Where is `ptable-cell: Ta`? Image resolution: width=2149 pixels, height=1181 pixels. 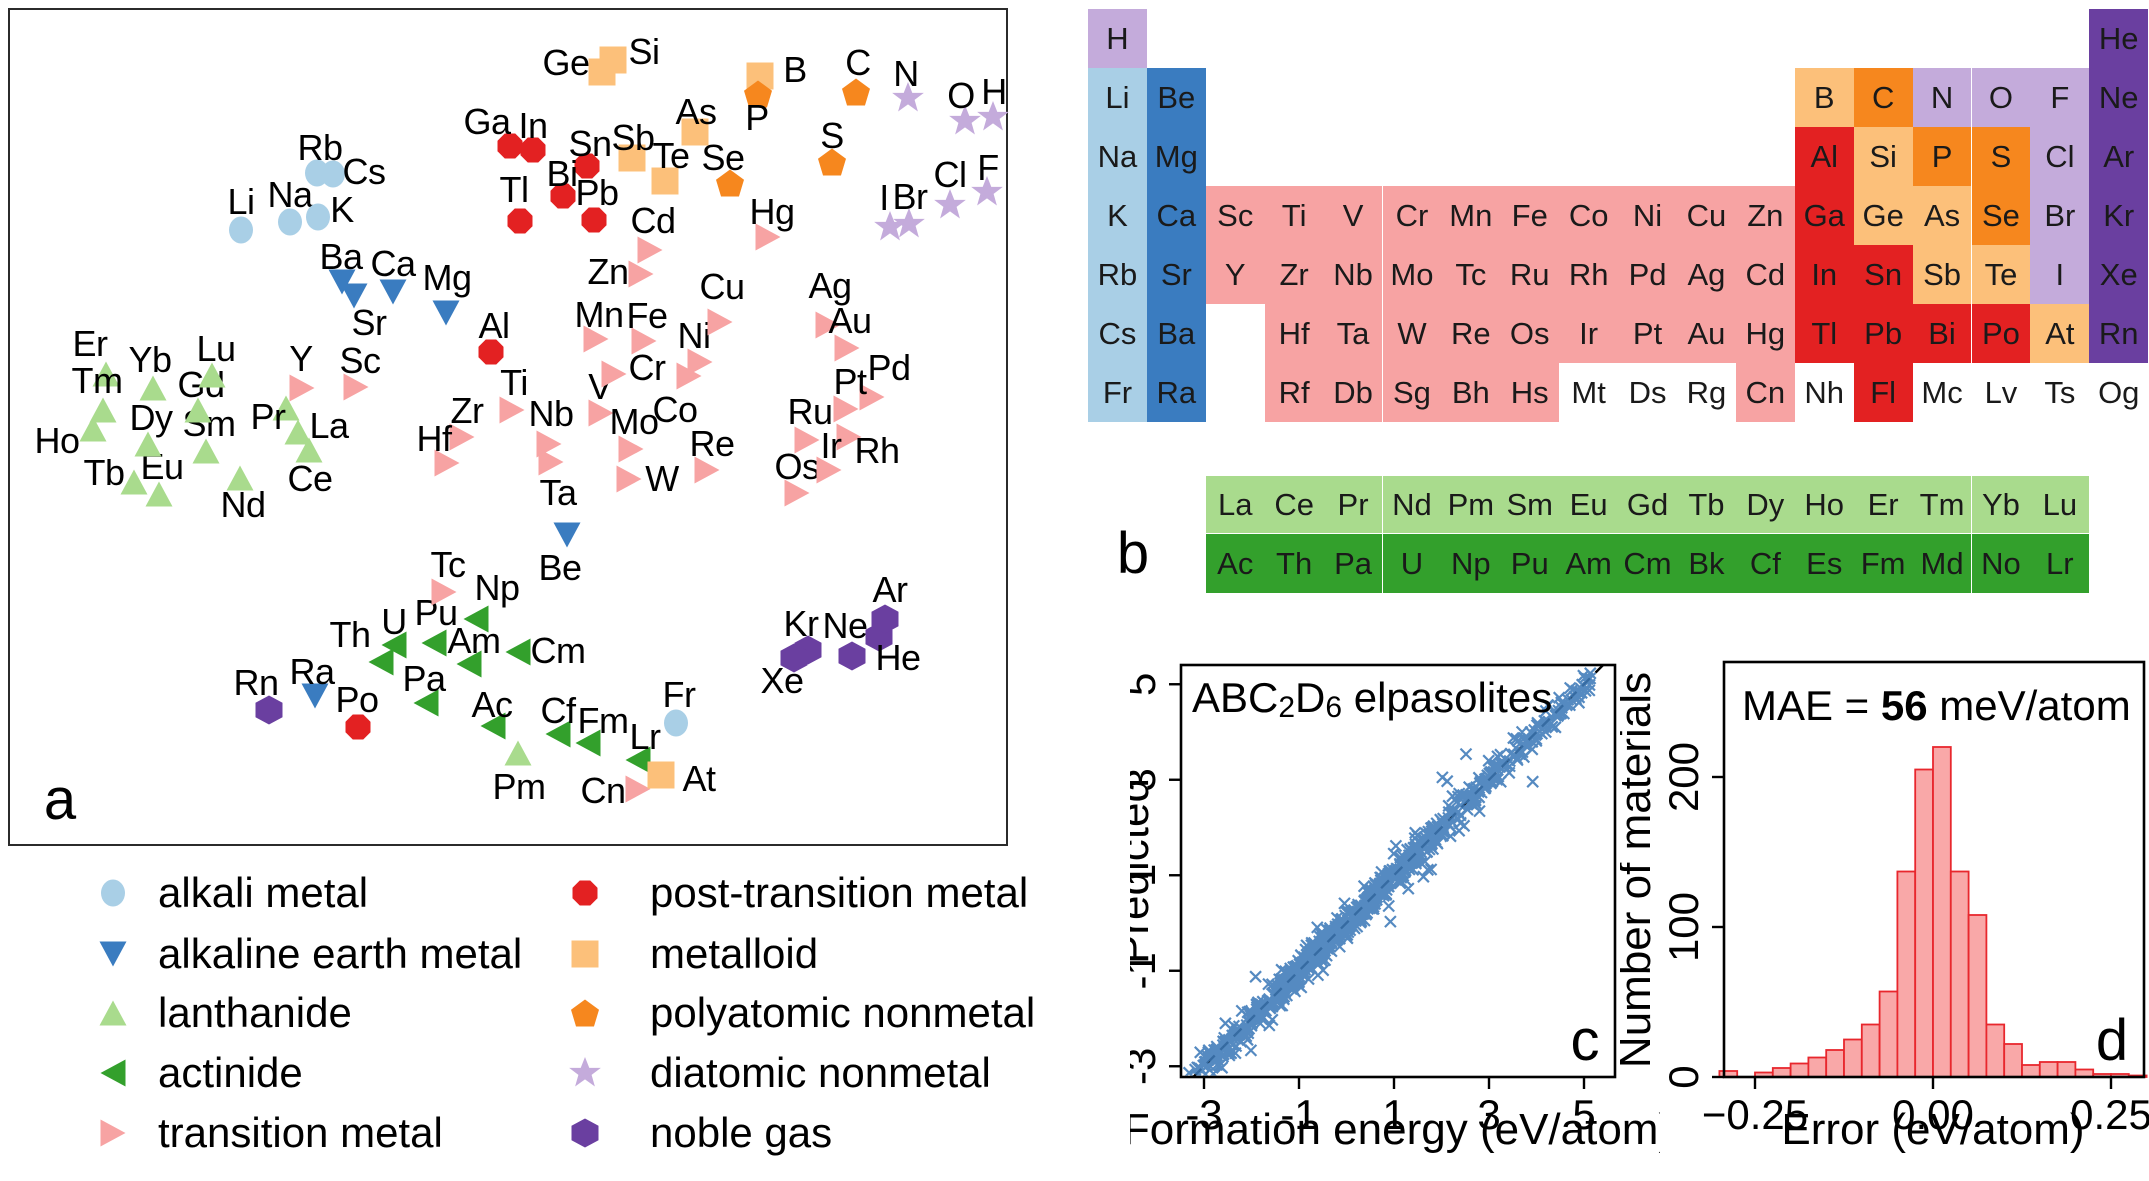 ptable-cell: Ta is located at coordinates (1353, 333).